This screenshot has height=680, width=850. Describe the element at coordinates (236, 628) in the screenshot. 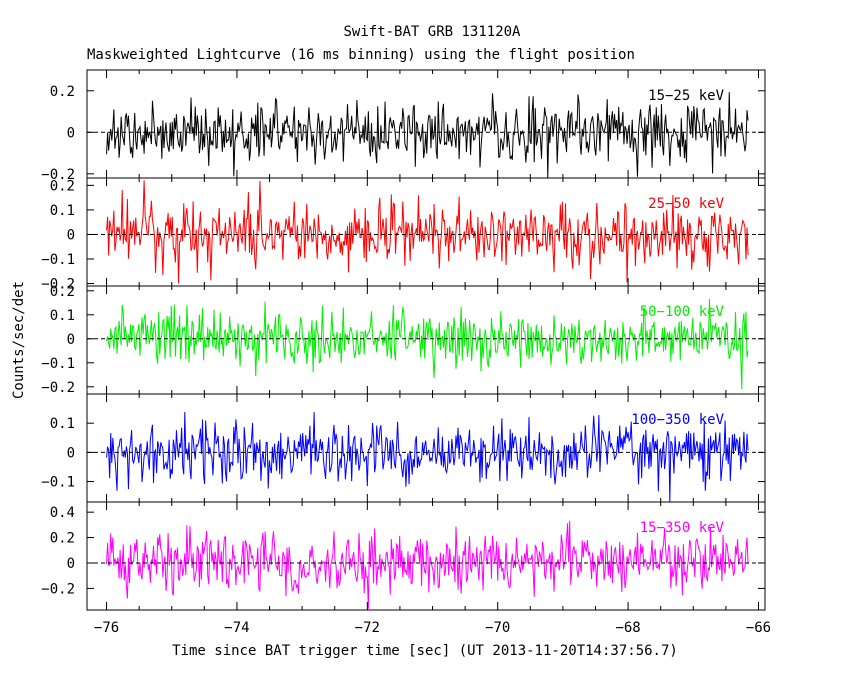

I see `x-tick-label: −74` at that location.